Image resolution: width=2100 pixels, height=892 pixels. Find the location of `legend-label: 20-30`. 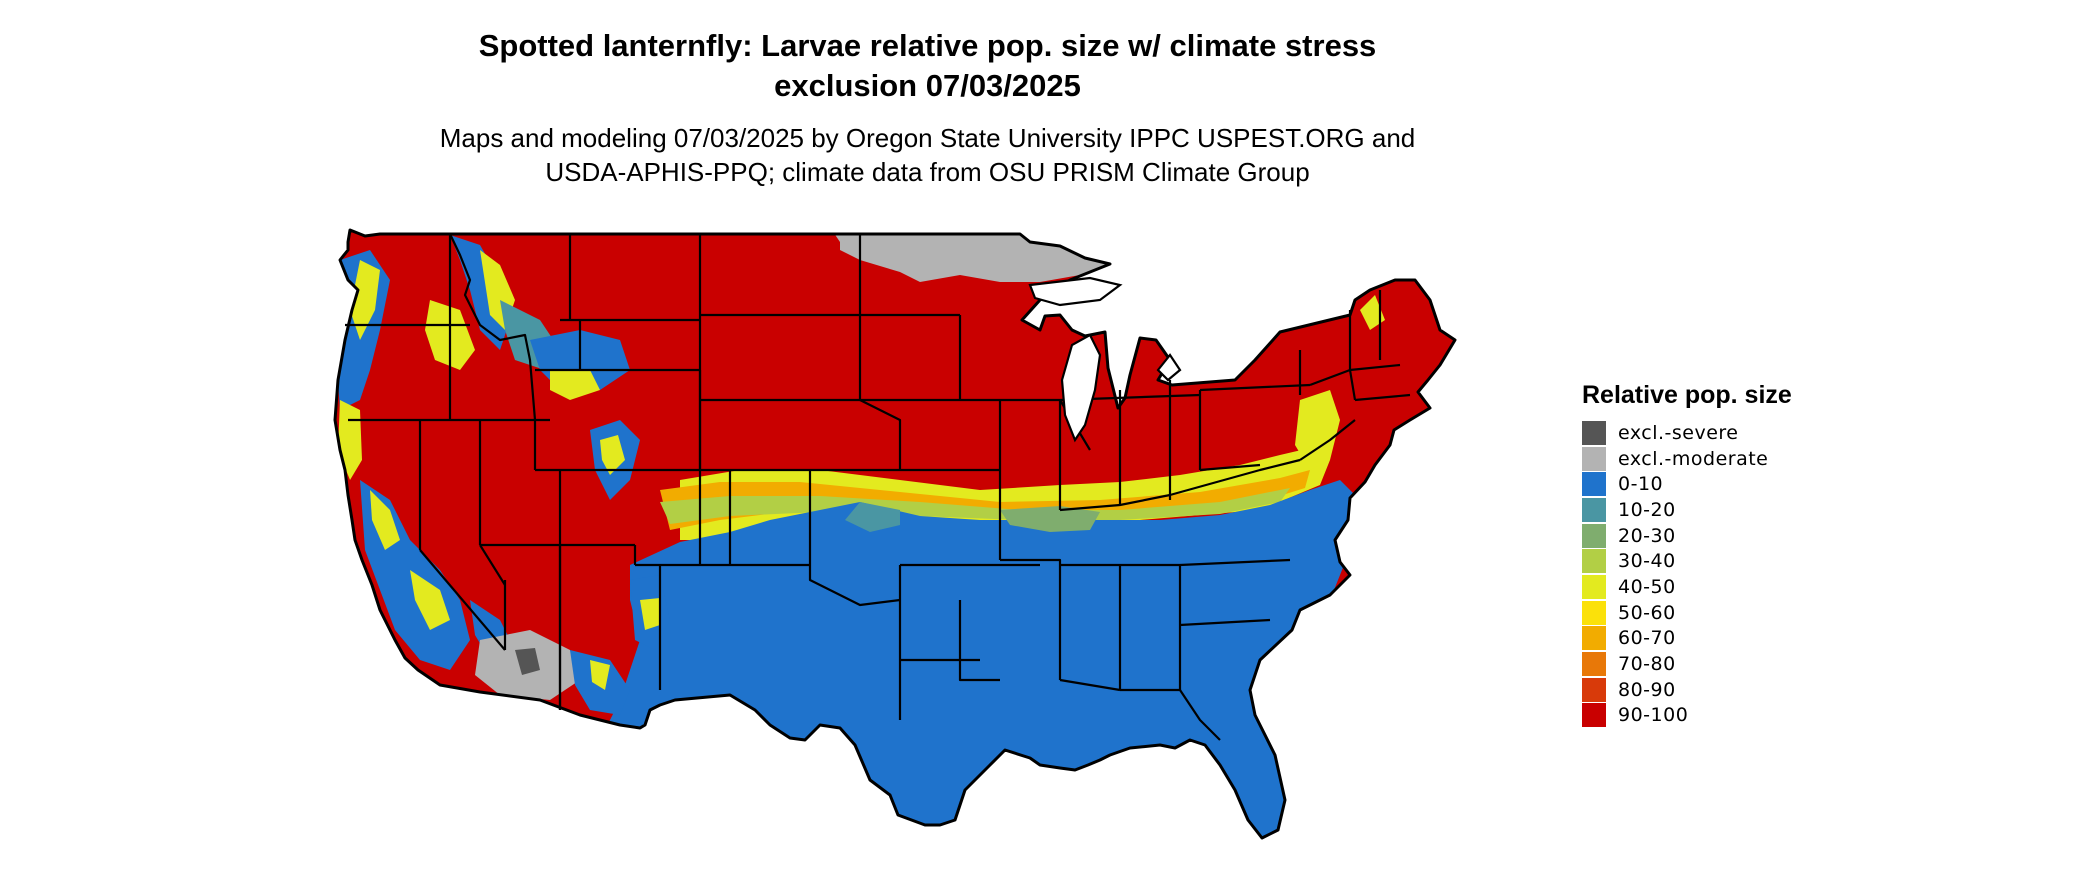

legend-label: 20-30 is located at coordinates (1647, 535).